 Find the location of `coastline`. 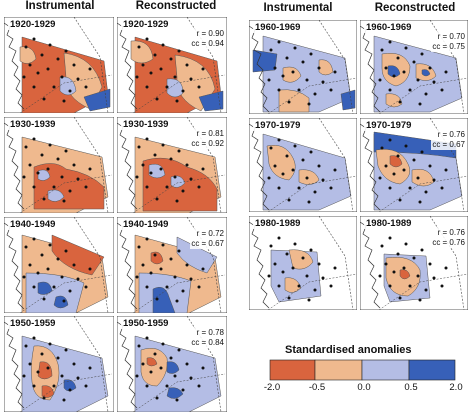

coastline is located at coordinates (370, 69).